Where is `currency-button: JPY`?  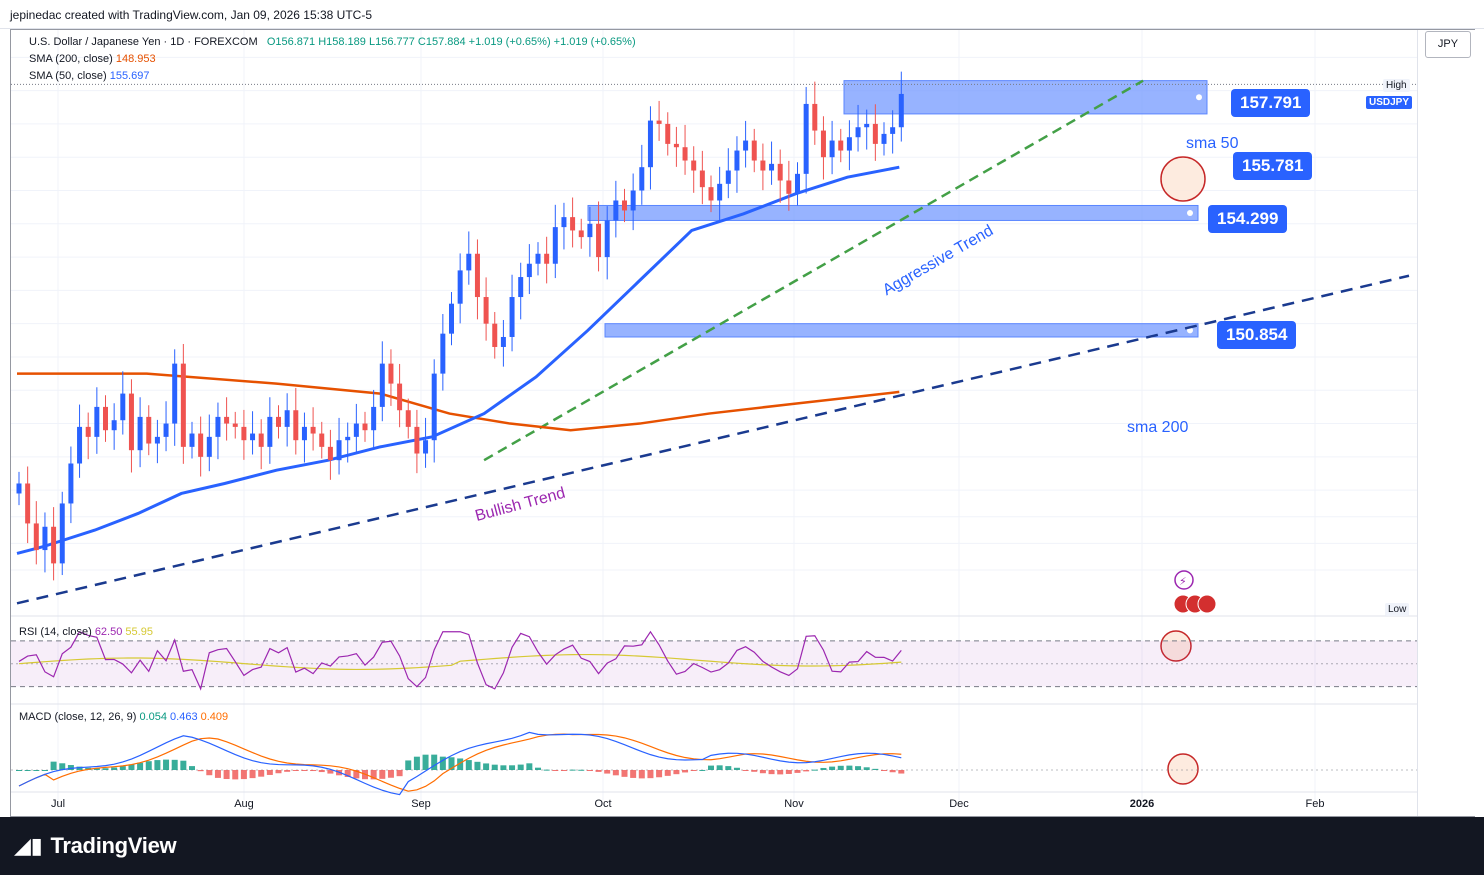
currency-button: JPY is located at coordinates (1448, 44).